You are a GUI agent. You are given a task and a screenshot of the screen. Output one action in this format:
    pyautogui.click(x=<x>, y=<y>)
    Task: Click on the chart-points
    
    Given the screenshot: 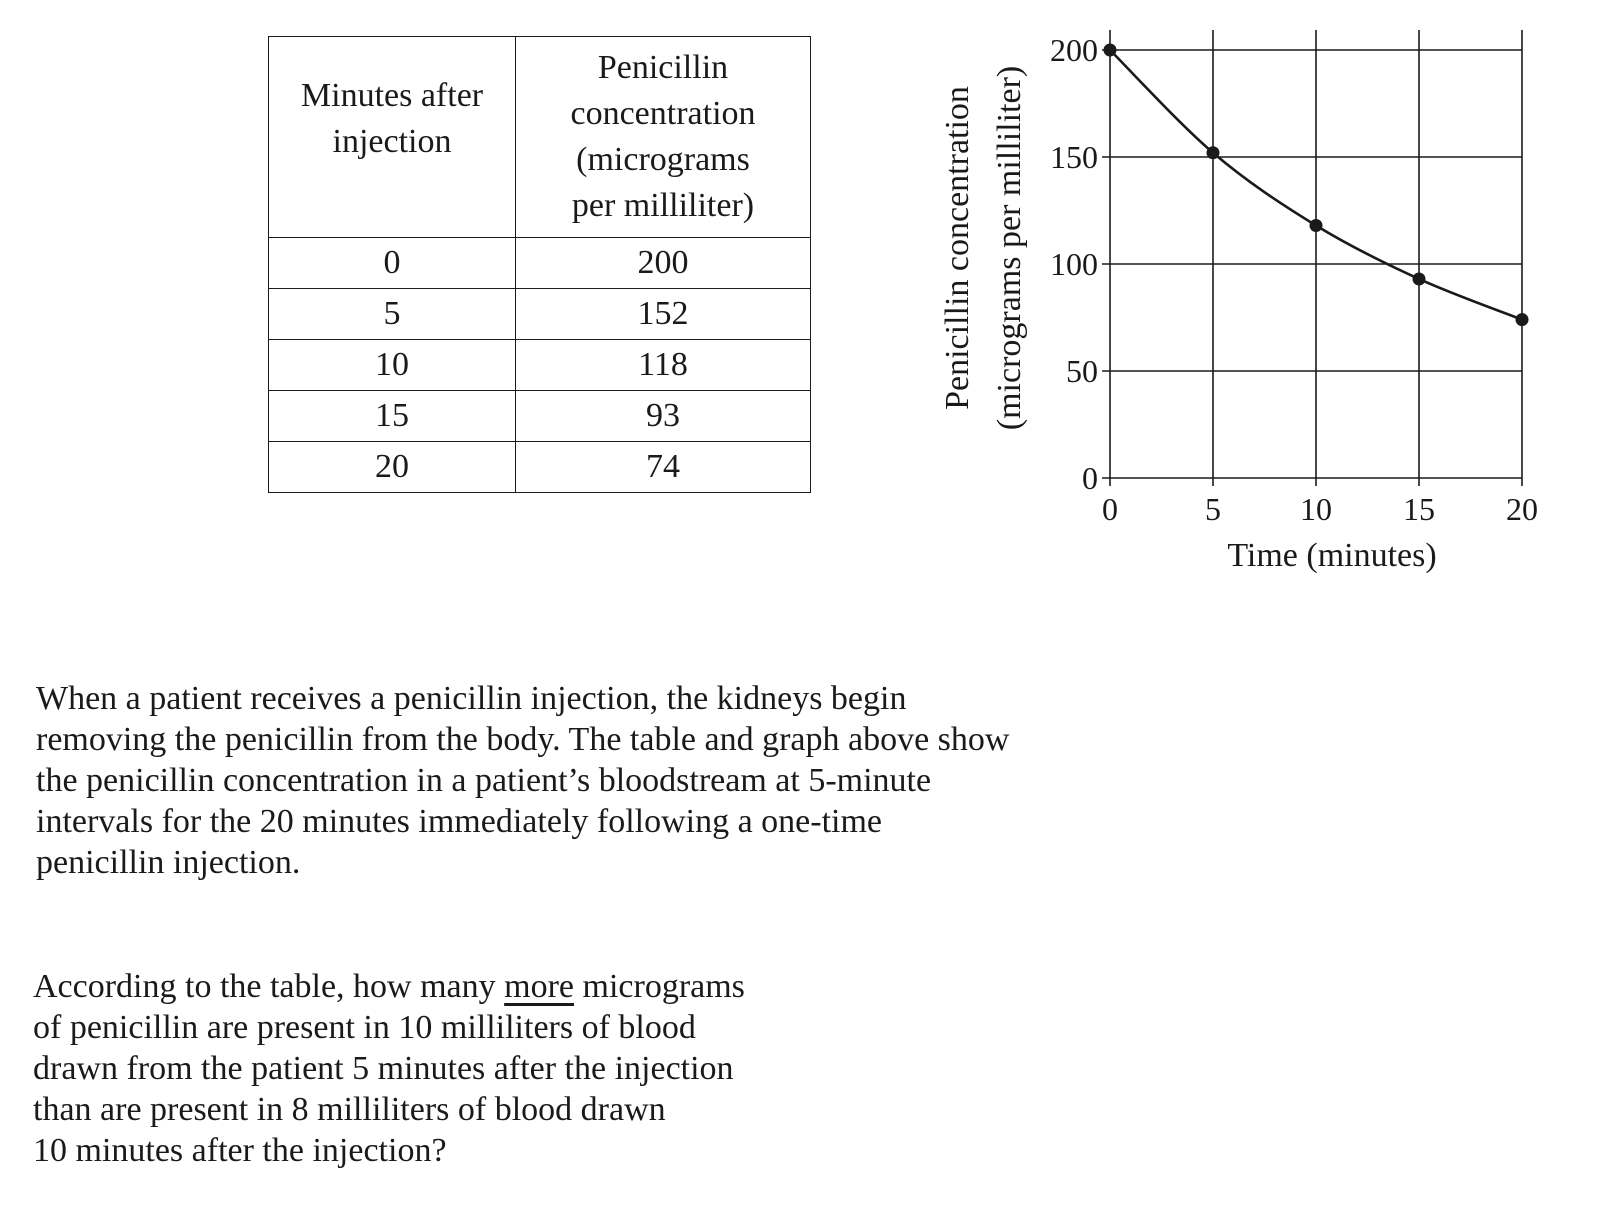 What is the action you would take?
    pyautogui.click(x=1316, y=185)
    